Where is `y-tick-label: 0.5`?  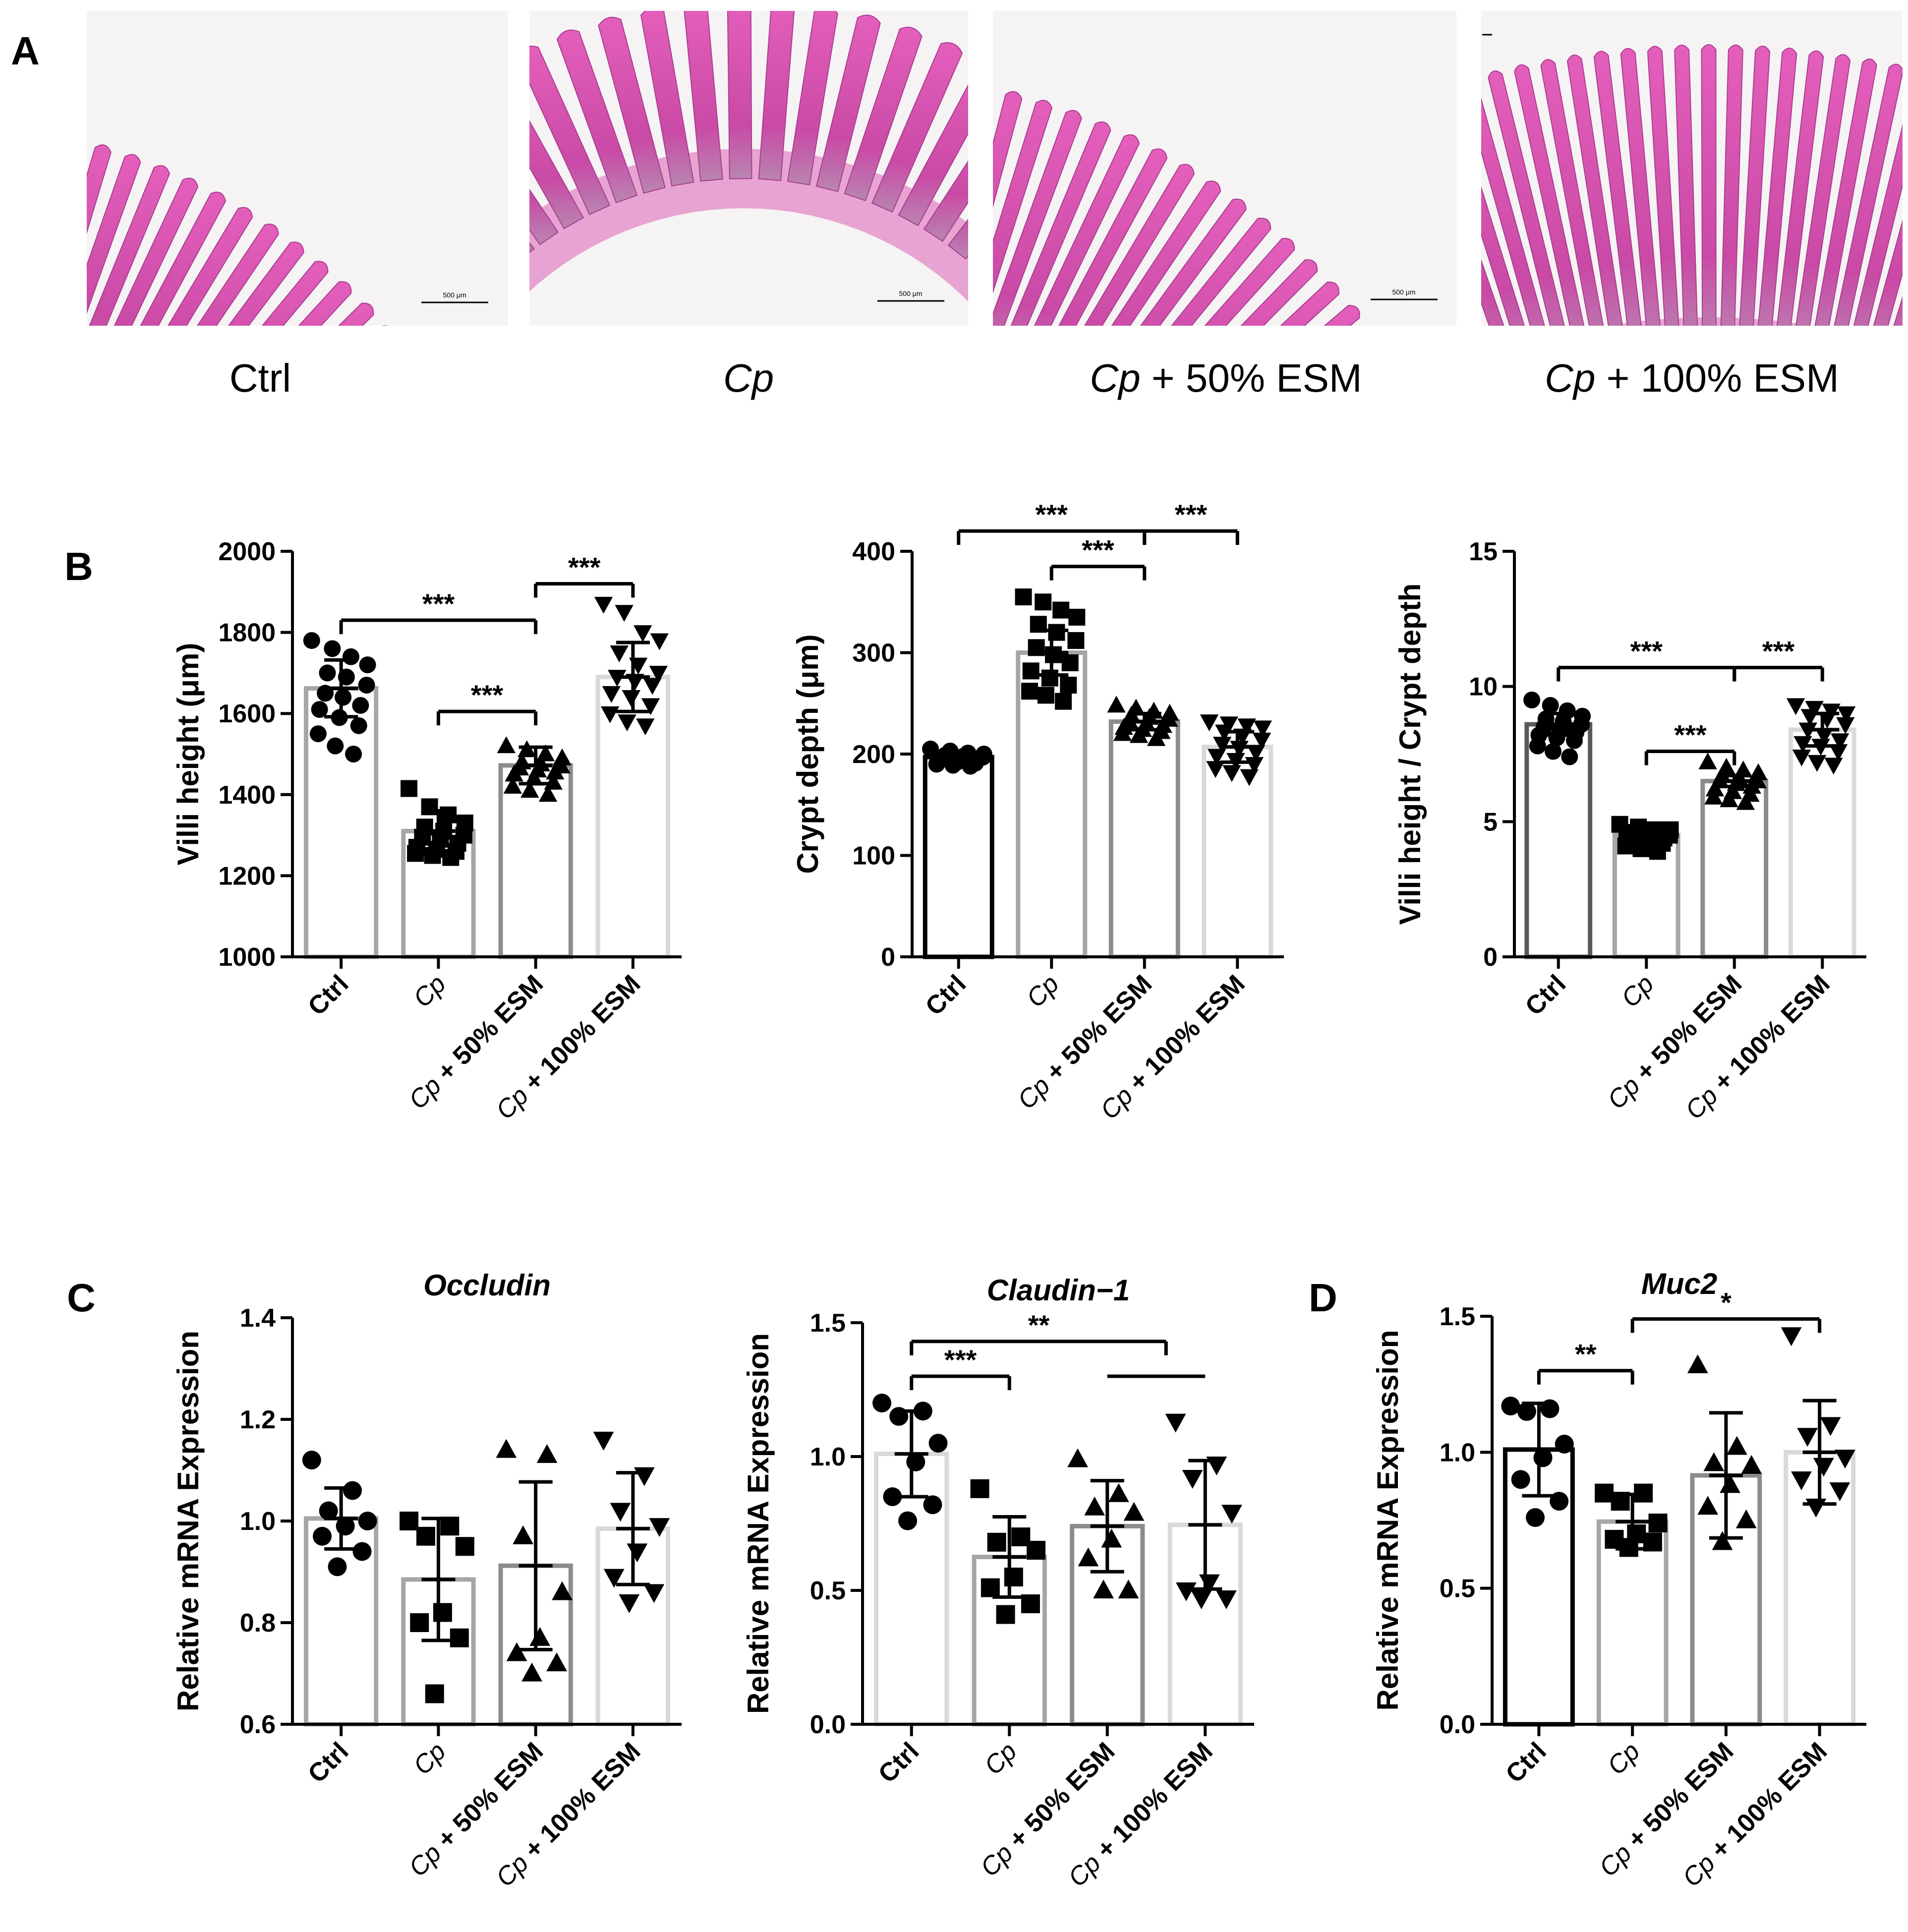 y-tick-label: 0.5 is located at coordinates (828, 1591).